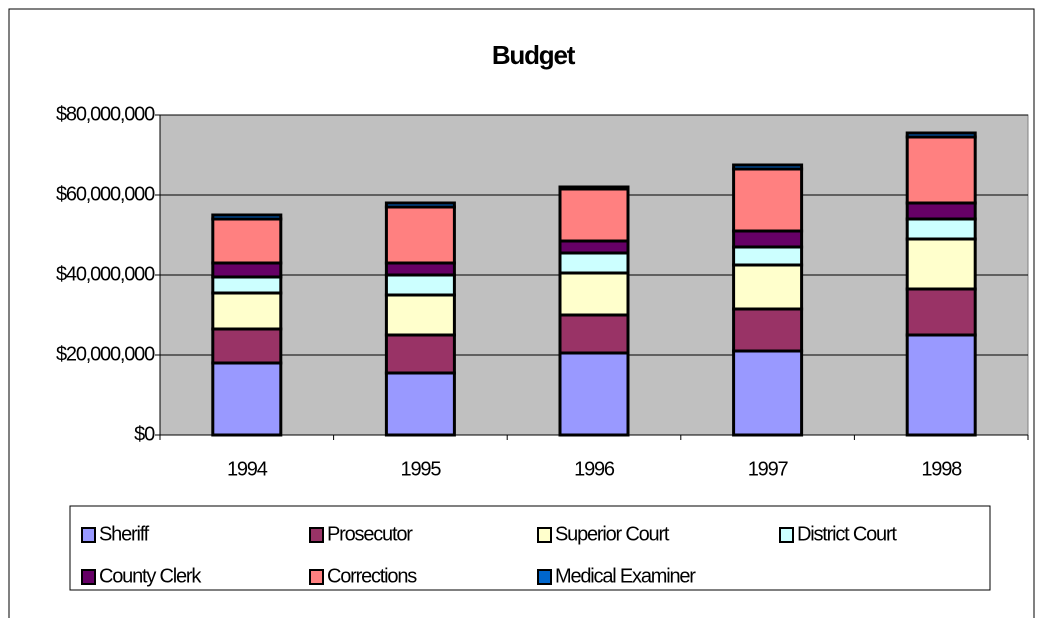 This screenshot has height=618, width=1044. I want to click on legend-label: Medical Examiner, so click(625, 576).